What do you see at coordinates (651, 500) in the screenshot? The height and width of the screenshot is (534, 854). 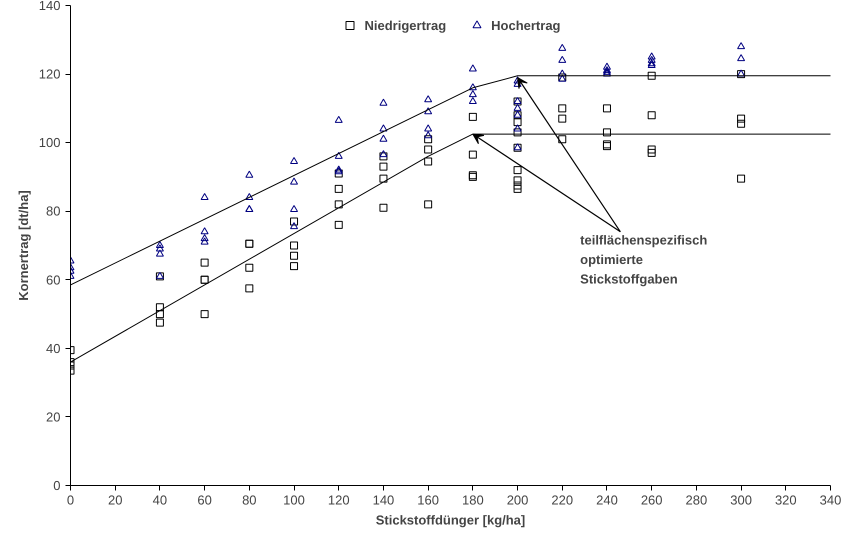 I see `x-tick-label: 260` at bounding box center [651, 500].